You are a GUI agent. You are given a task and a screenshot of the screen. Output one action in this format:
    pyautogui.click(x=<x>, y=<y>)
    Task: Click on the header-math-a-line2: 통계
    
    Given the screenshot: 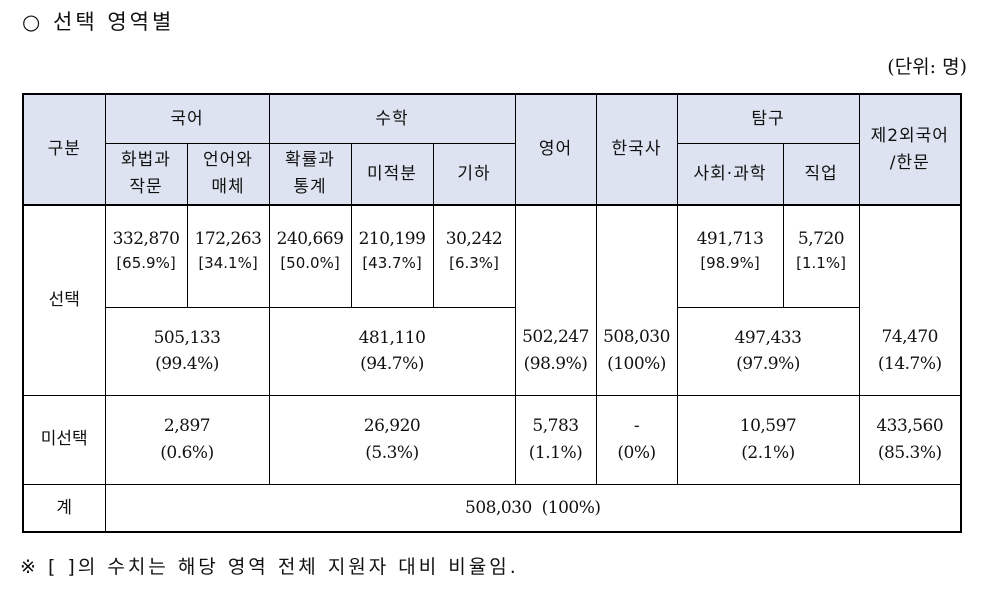 What is the action you would take?
    pyautogui.click(x=310, y=186)
    